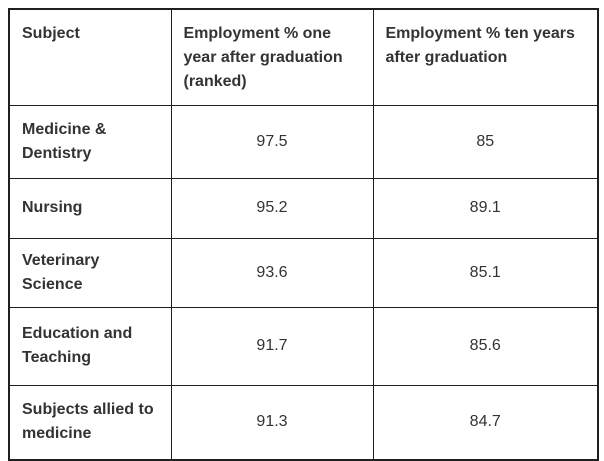 The width and height of the screenshot is (604, 461). Describe the element at coordinates (90, 346) in the screenshot. I see `subject-cell: Education and Teaching` at that location.